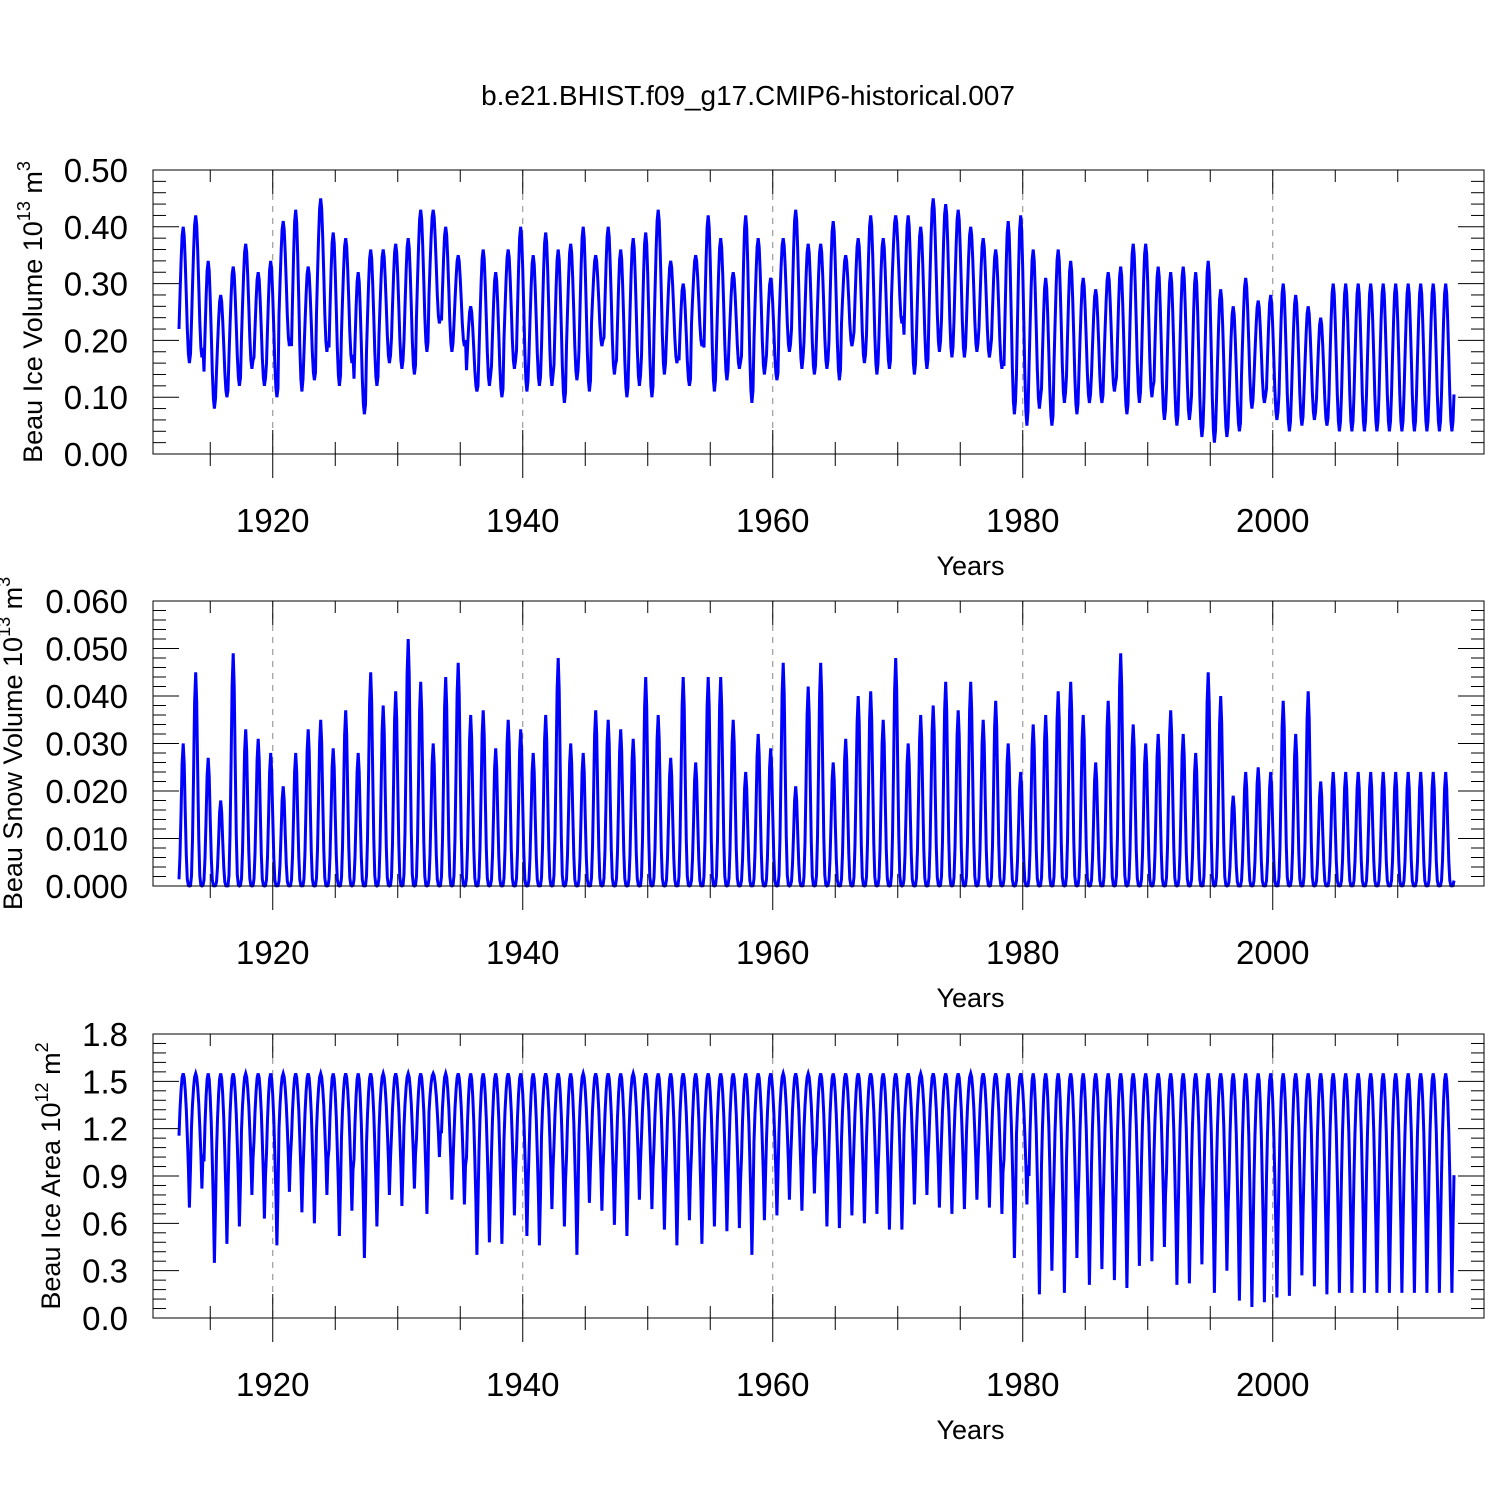 The image size is (1500, 1500). What do you see at coordinates (105, 1034) in the screenshot?
I see `y-tick-label: 1.8` at bounding box center [105, 1034].